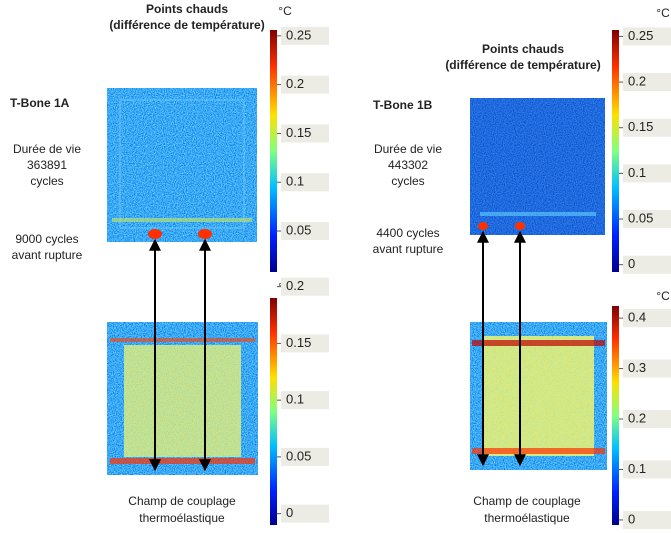  What do you see at coordinates (46, 239) in the screenshot?
I see `rupture-text: 9000 cycles` at bounding box center [46, 239].